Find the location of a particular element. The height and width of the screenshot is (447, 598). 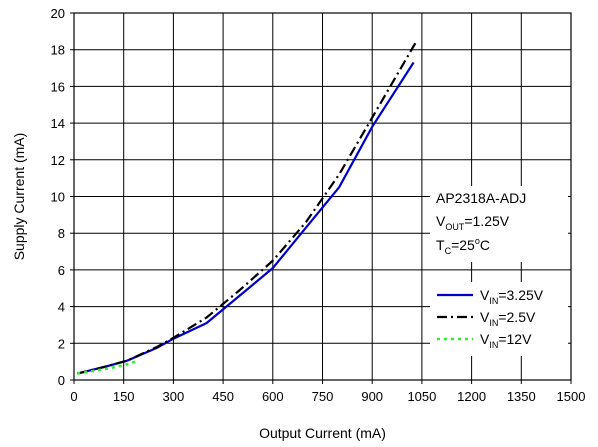

tc-label: TC=25oC is located at coordinates (463, 246).